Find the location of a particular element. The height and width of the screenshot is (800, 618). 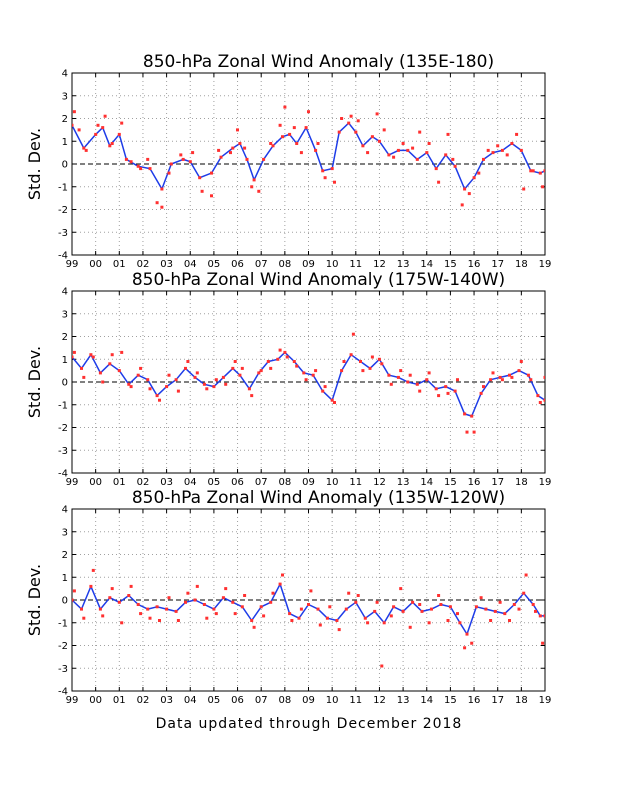

x-tick-label: 99 is located at coordinates (72, 700).